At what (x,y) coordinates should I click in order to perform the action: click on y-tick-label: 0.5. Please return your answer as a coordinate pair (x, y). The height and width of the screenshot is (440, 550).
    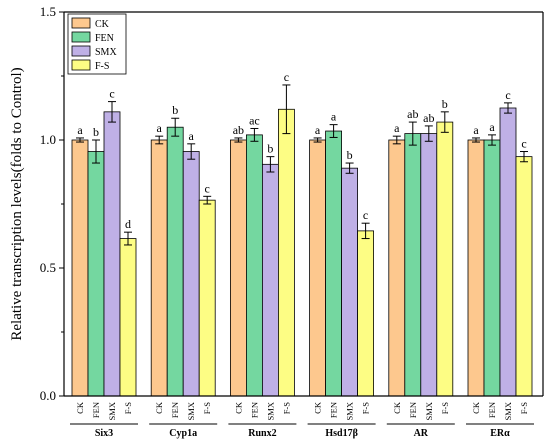
    Looking at the image, I should click on (48, 267).